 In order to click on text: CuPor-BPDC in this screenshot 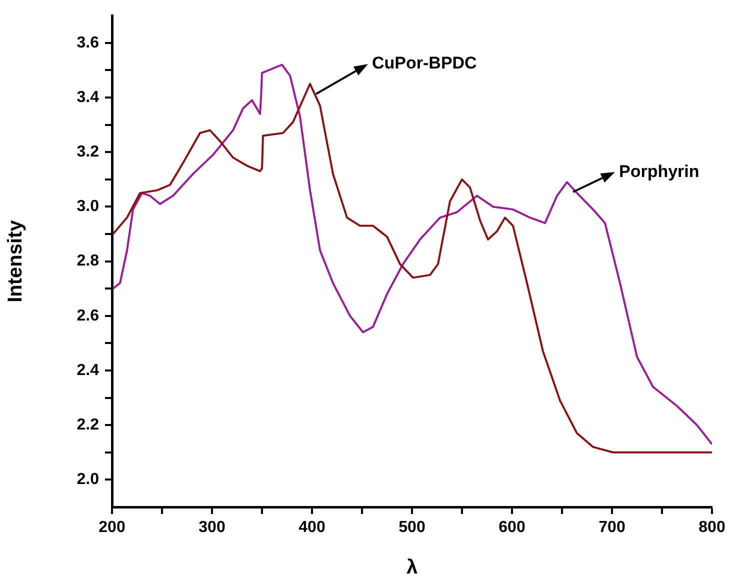, I will do `click(424, 63)`.